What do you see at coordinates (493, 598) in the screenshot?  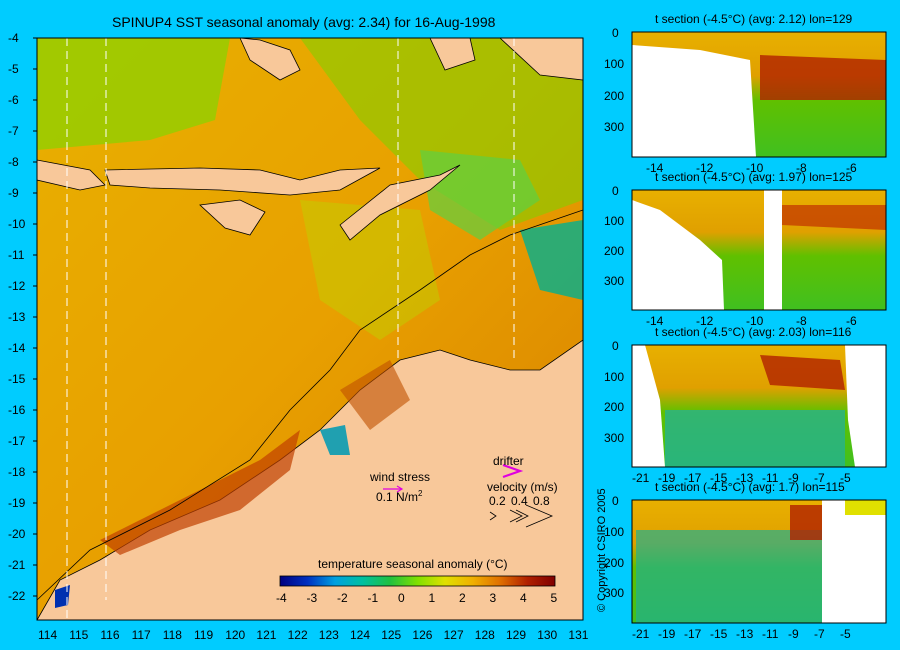 I see `colorbar-tick: 3` at bounding box center [493, 598].